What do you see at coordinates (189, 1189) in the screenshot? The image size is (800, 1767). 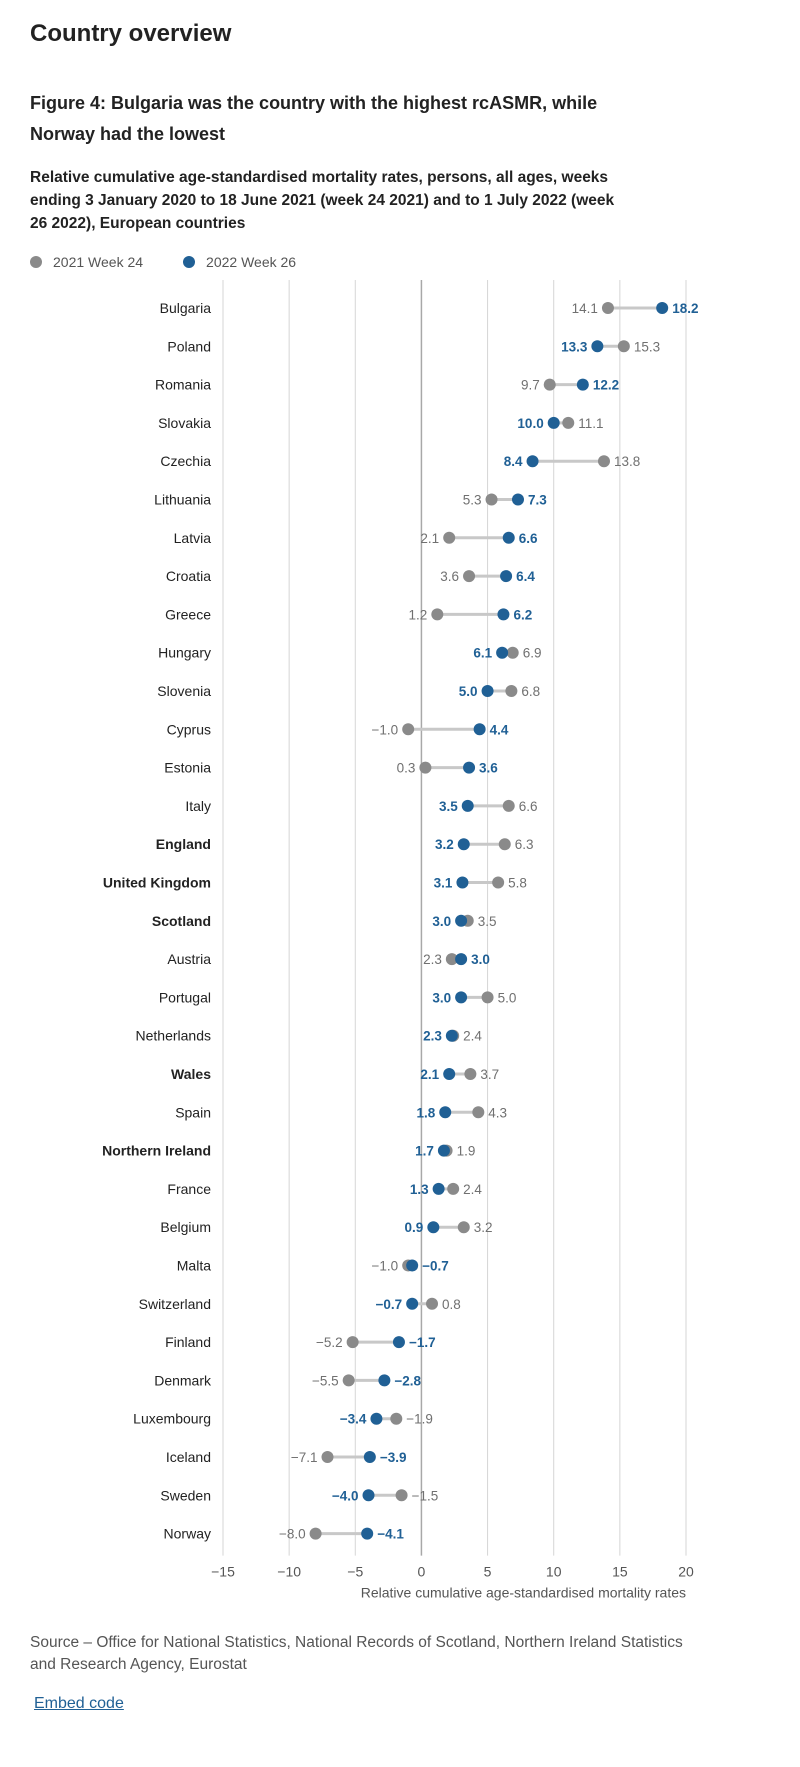 I see `country-label-france: France` at bounding box center [189, 1189].